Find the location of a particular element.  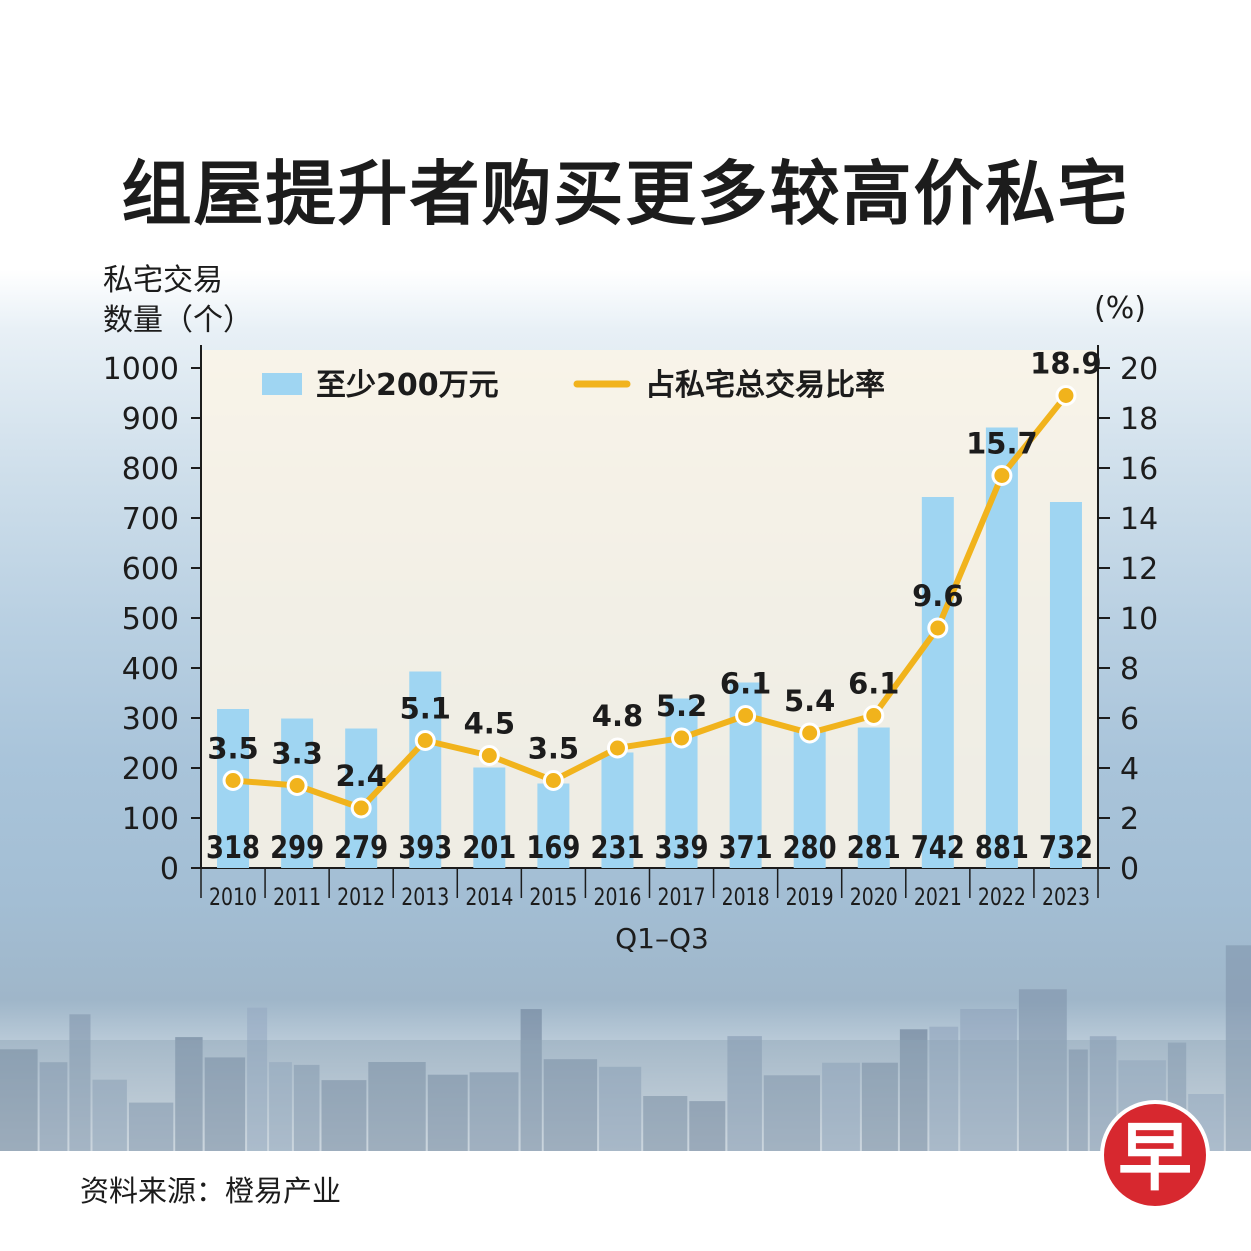

bar-value-label: 281 is located at coordinates (874, 848).